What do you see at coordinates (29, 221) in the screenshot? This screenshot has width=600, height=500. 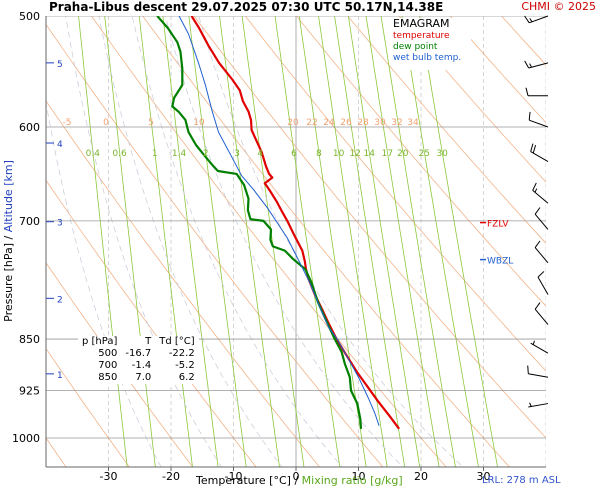 I see `pressure-tick-label: 700` at bounding box center [29, 221].